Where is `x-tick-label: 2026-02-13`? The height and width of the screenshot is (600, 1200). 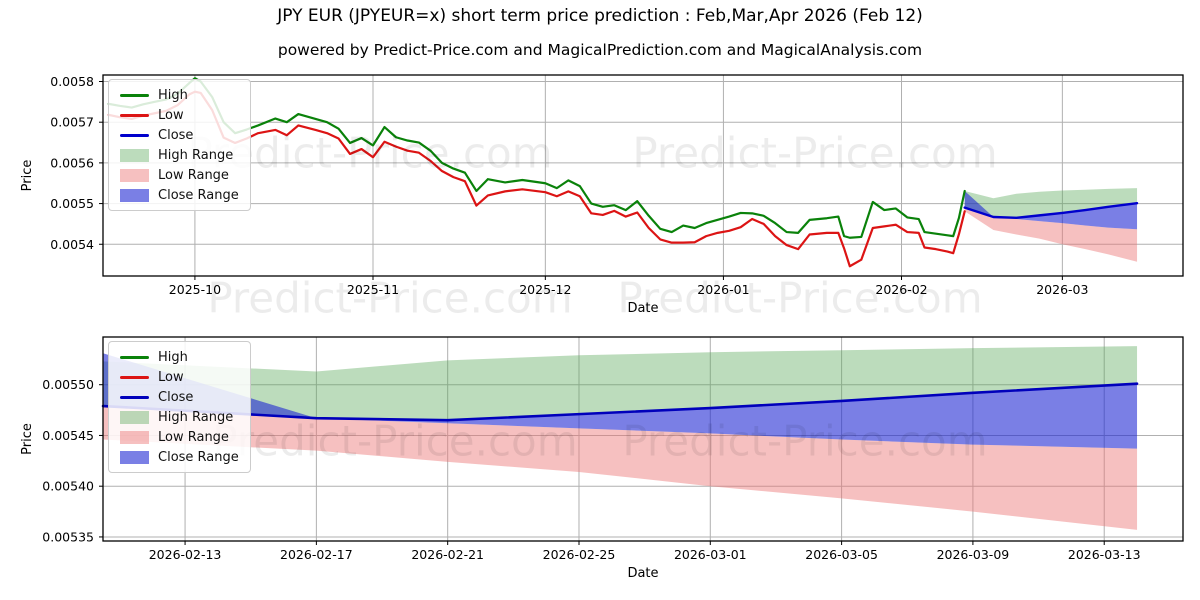
x-tick-label: 2026-02-13 is located at coordinates (185, 554).